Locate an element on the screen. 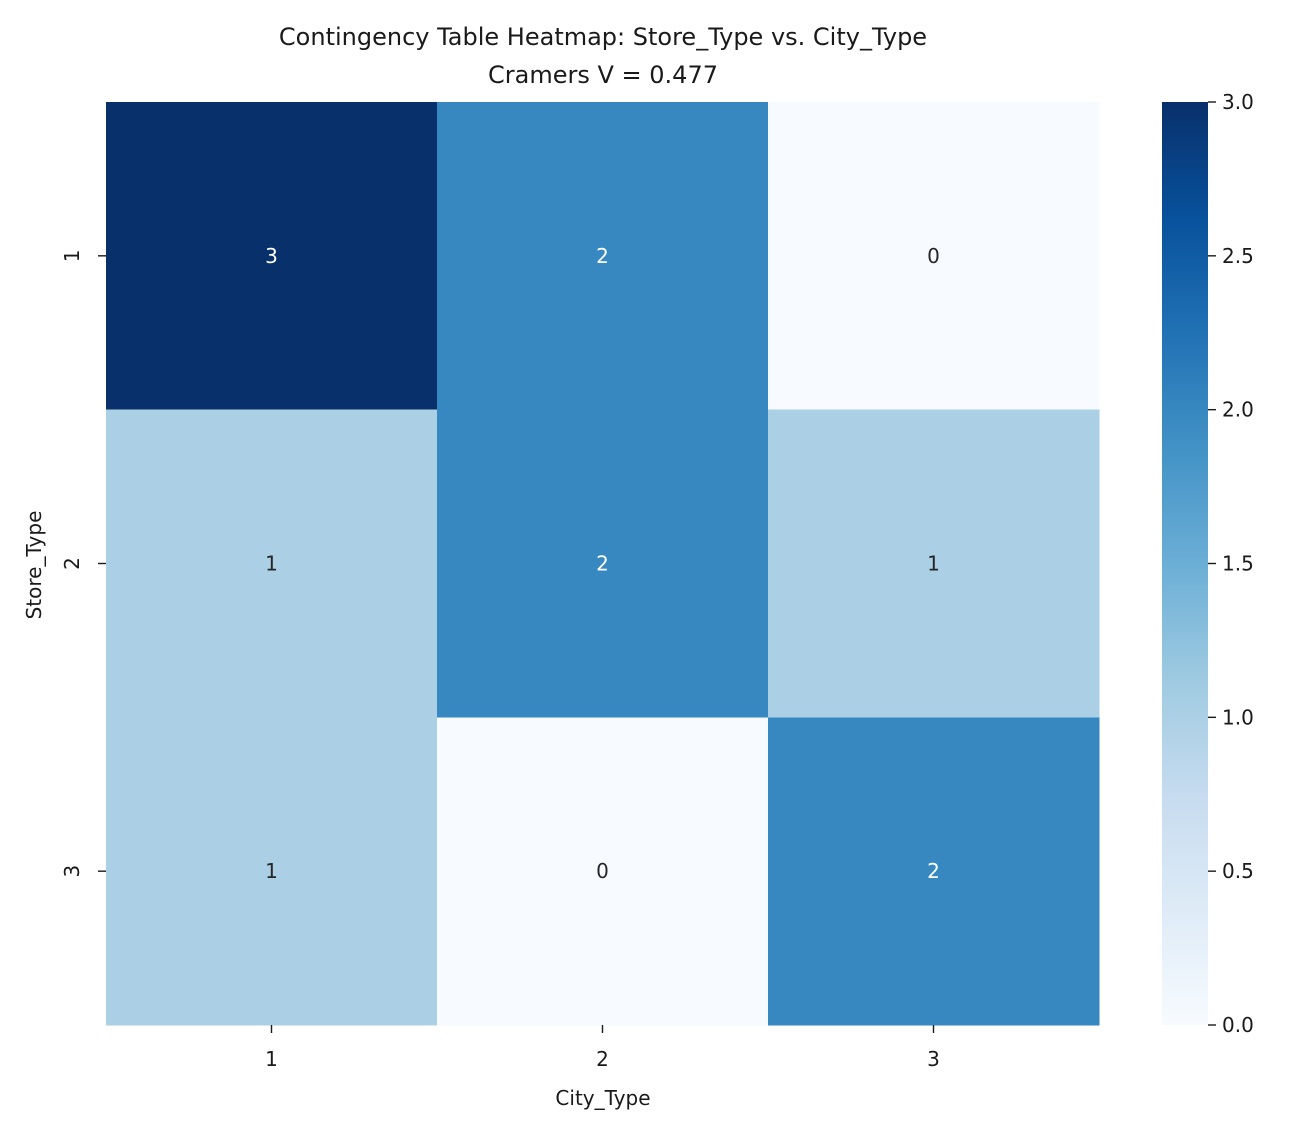 The image size is (1290, 1133). y-axis-label: Store_Type is located at coordinates (34, 565).